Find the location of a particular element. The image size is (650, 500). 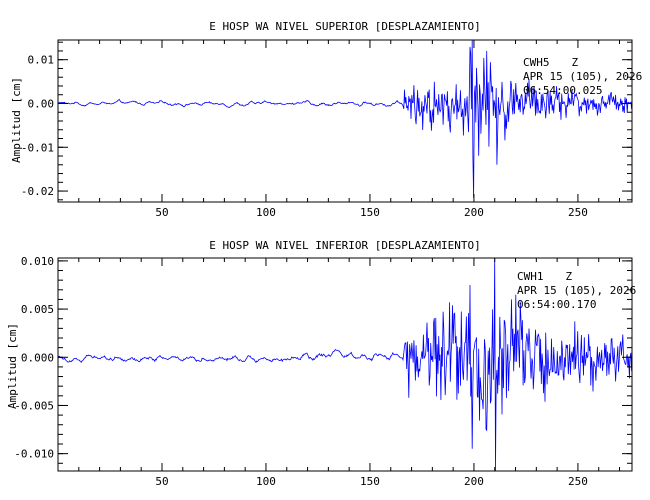

y-tick-label: -0.02 is located at coordinates (37, 191).